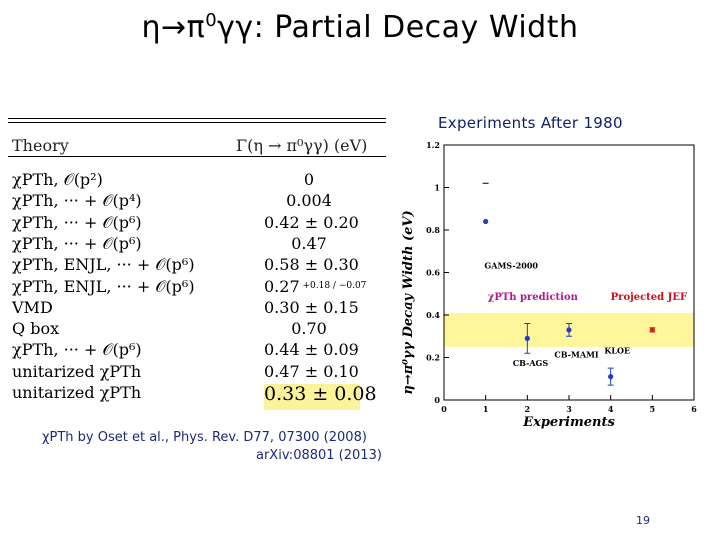 The width and height of the screenshot is (720, 540). What do you see at coordinates (531, 363) in the screenshot?
I see `series-label: CB-AGS` at bounding box center [531, 363].